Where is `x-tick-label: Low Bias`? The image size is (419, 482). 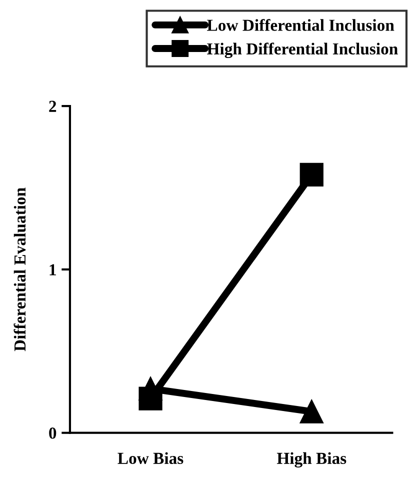
x-tick-label: Low Bias is located at coordinates (151, 458).